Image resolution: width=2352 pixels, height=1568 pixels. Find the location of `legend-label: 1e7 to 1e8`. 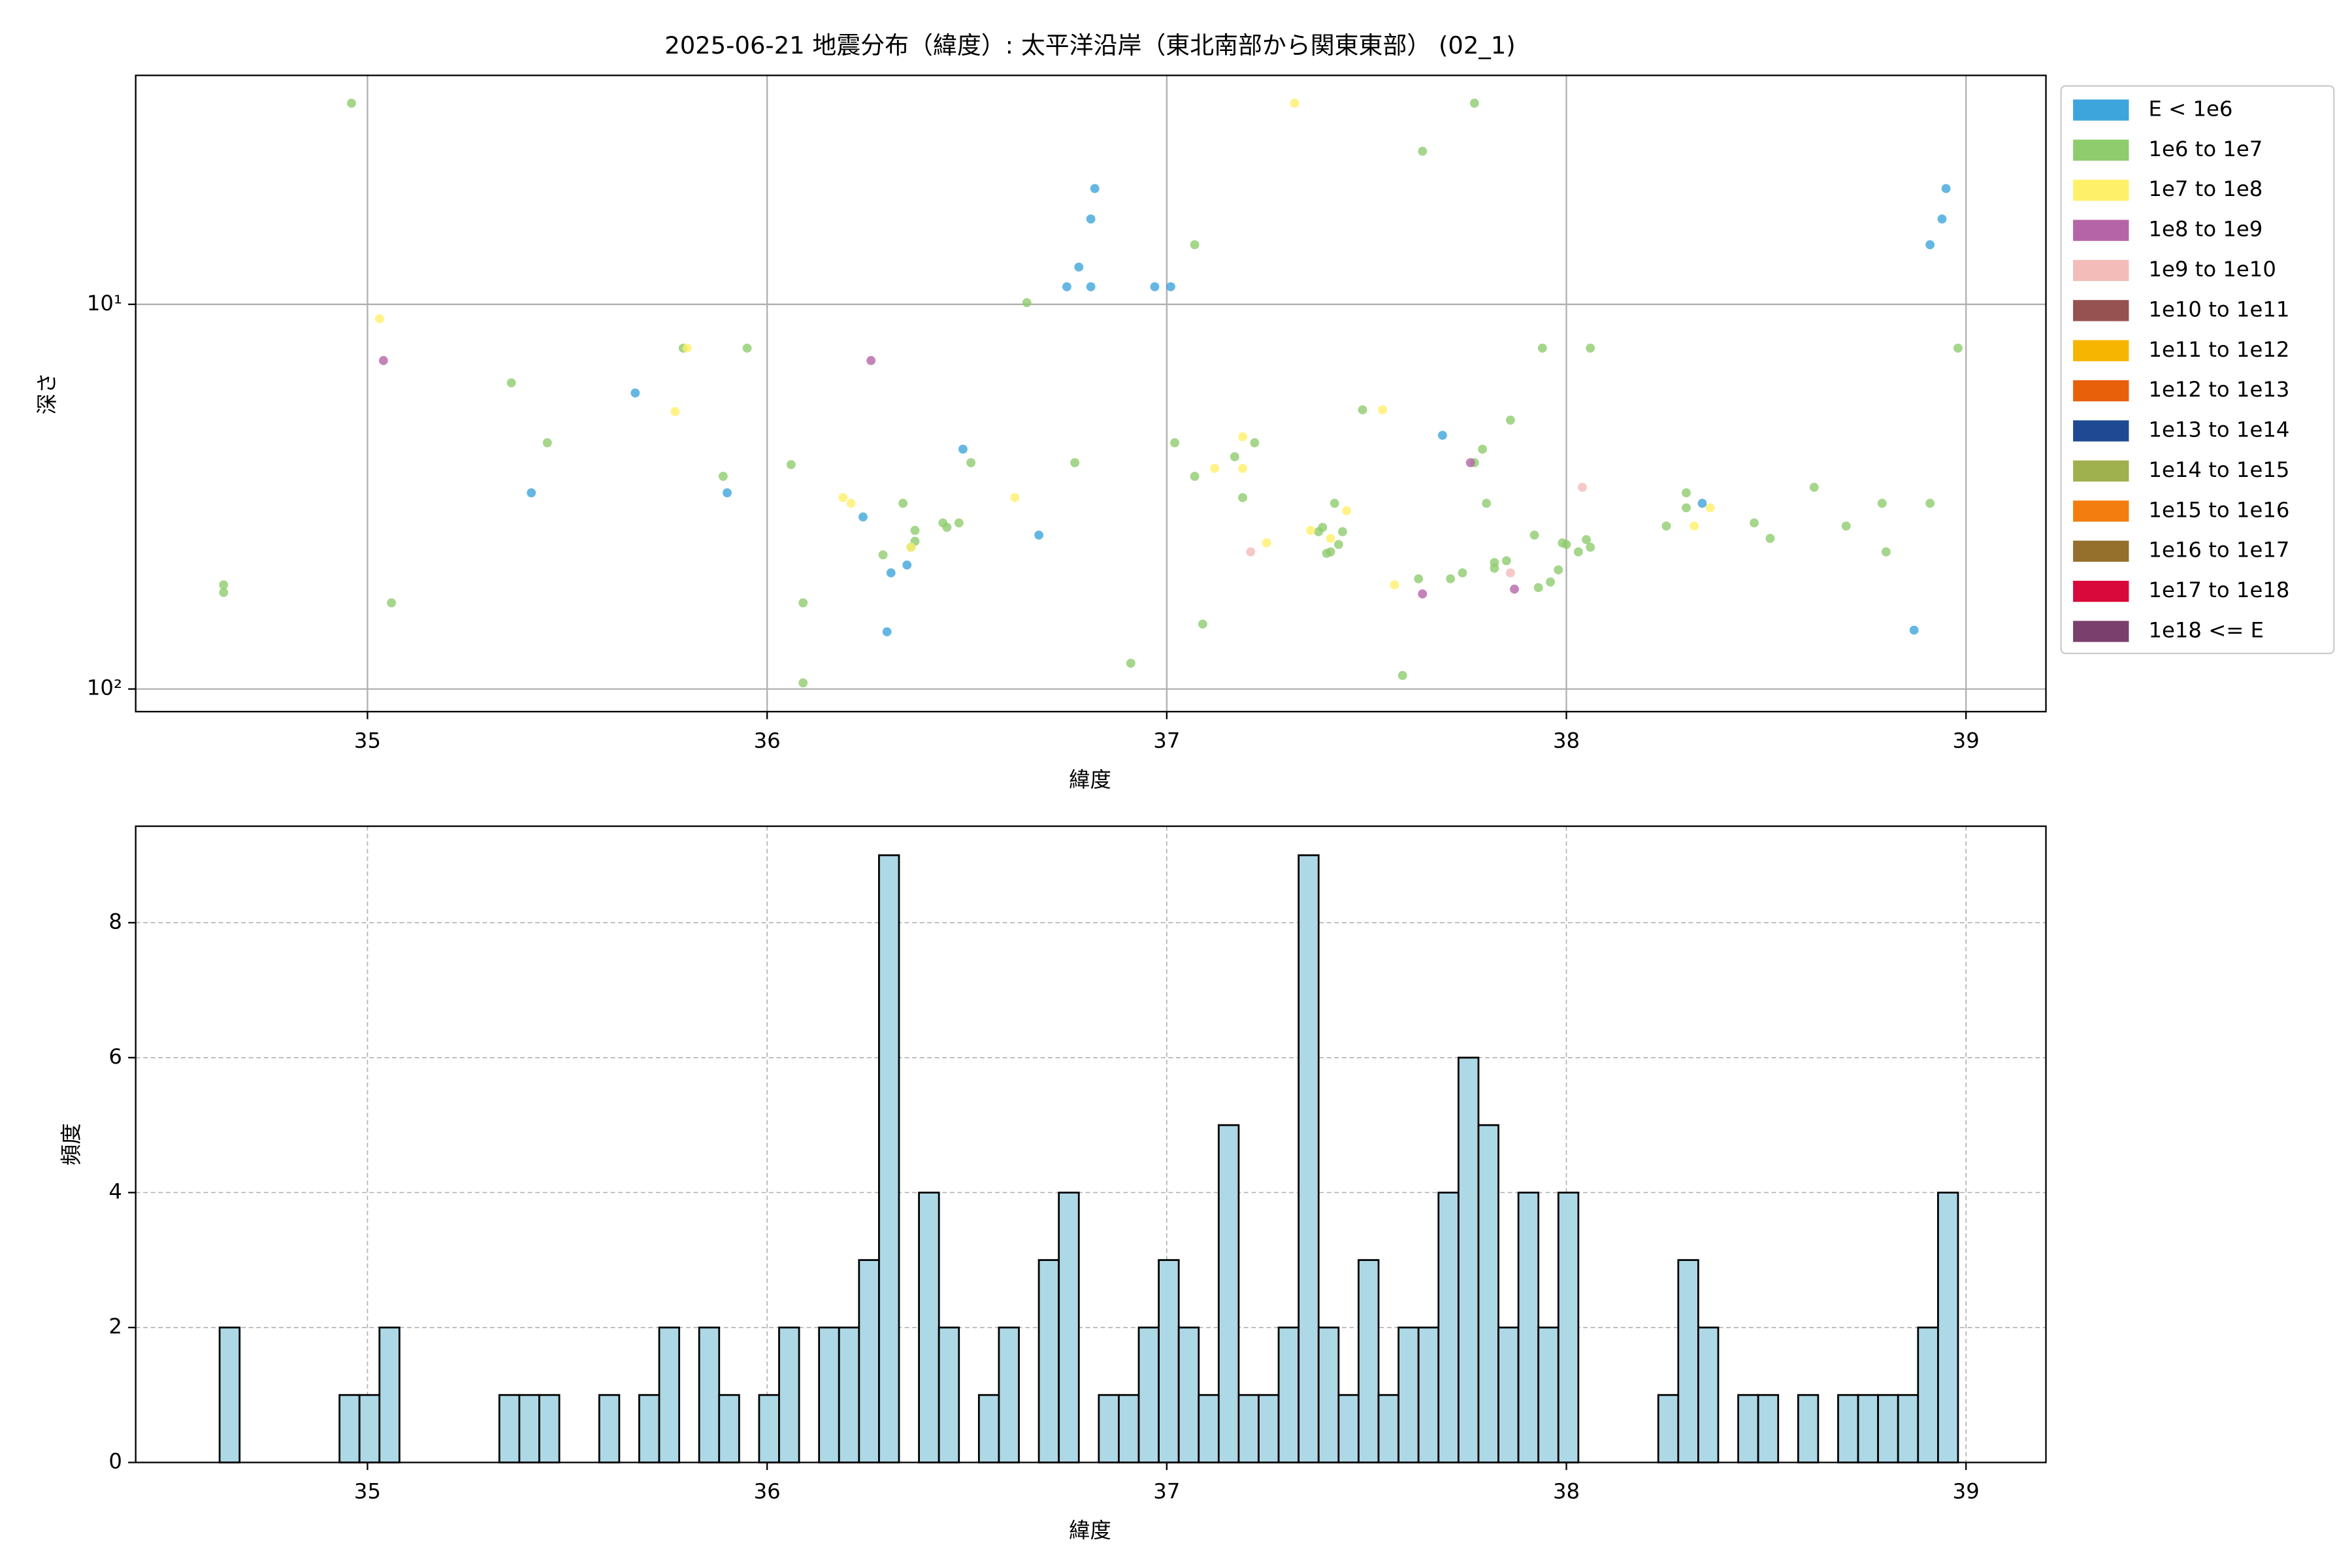

legend-label: 1e7 to 1e8 is located at coordinates (2205, 188).